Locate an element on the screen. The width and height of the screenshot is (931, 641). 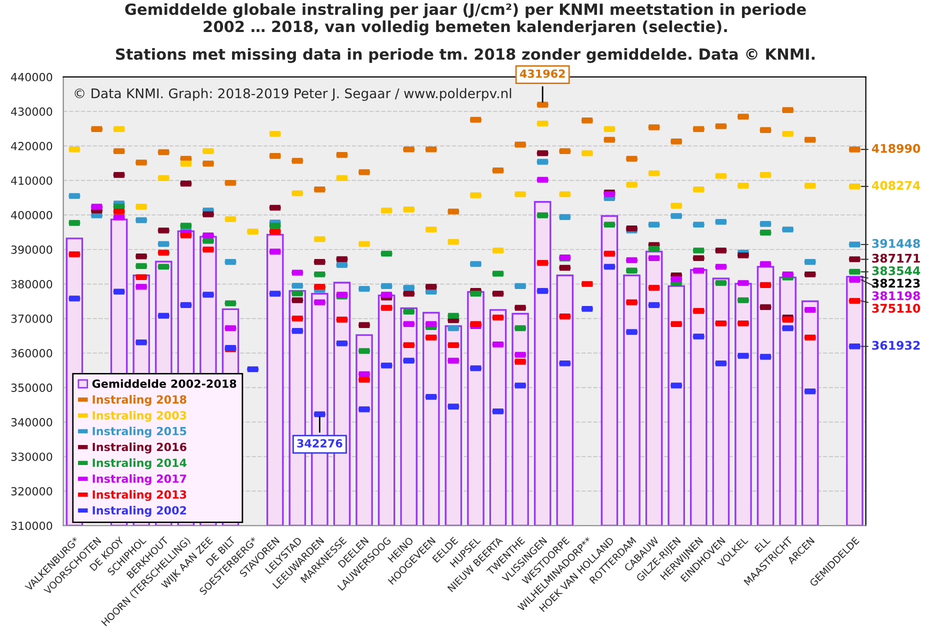
annotation: 418990 is located at coordinates (896, 148).